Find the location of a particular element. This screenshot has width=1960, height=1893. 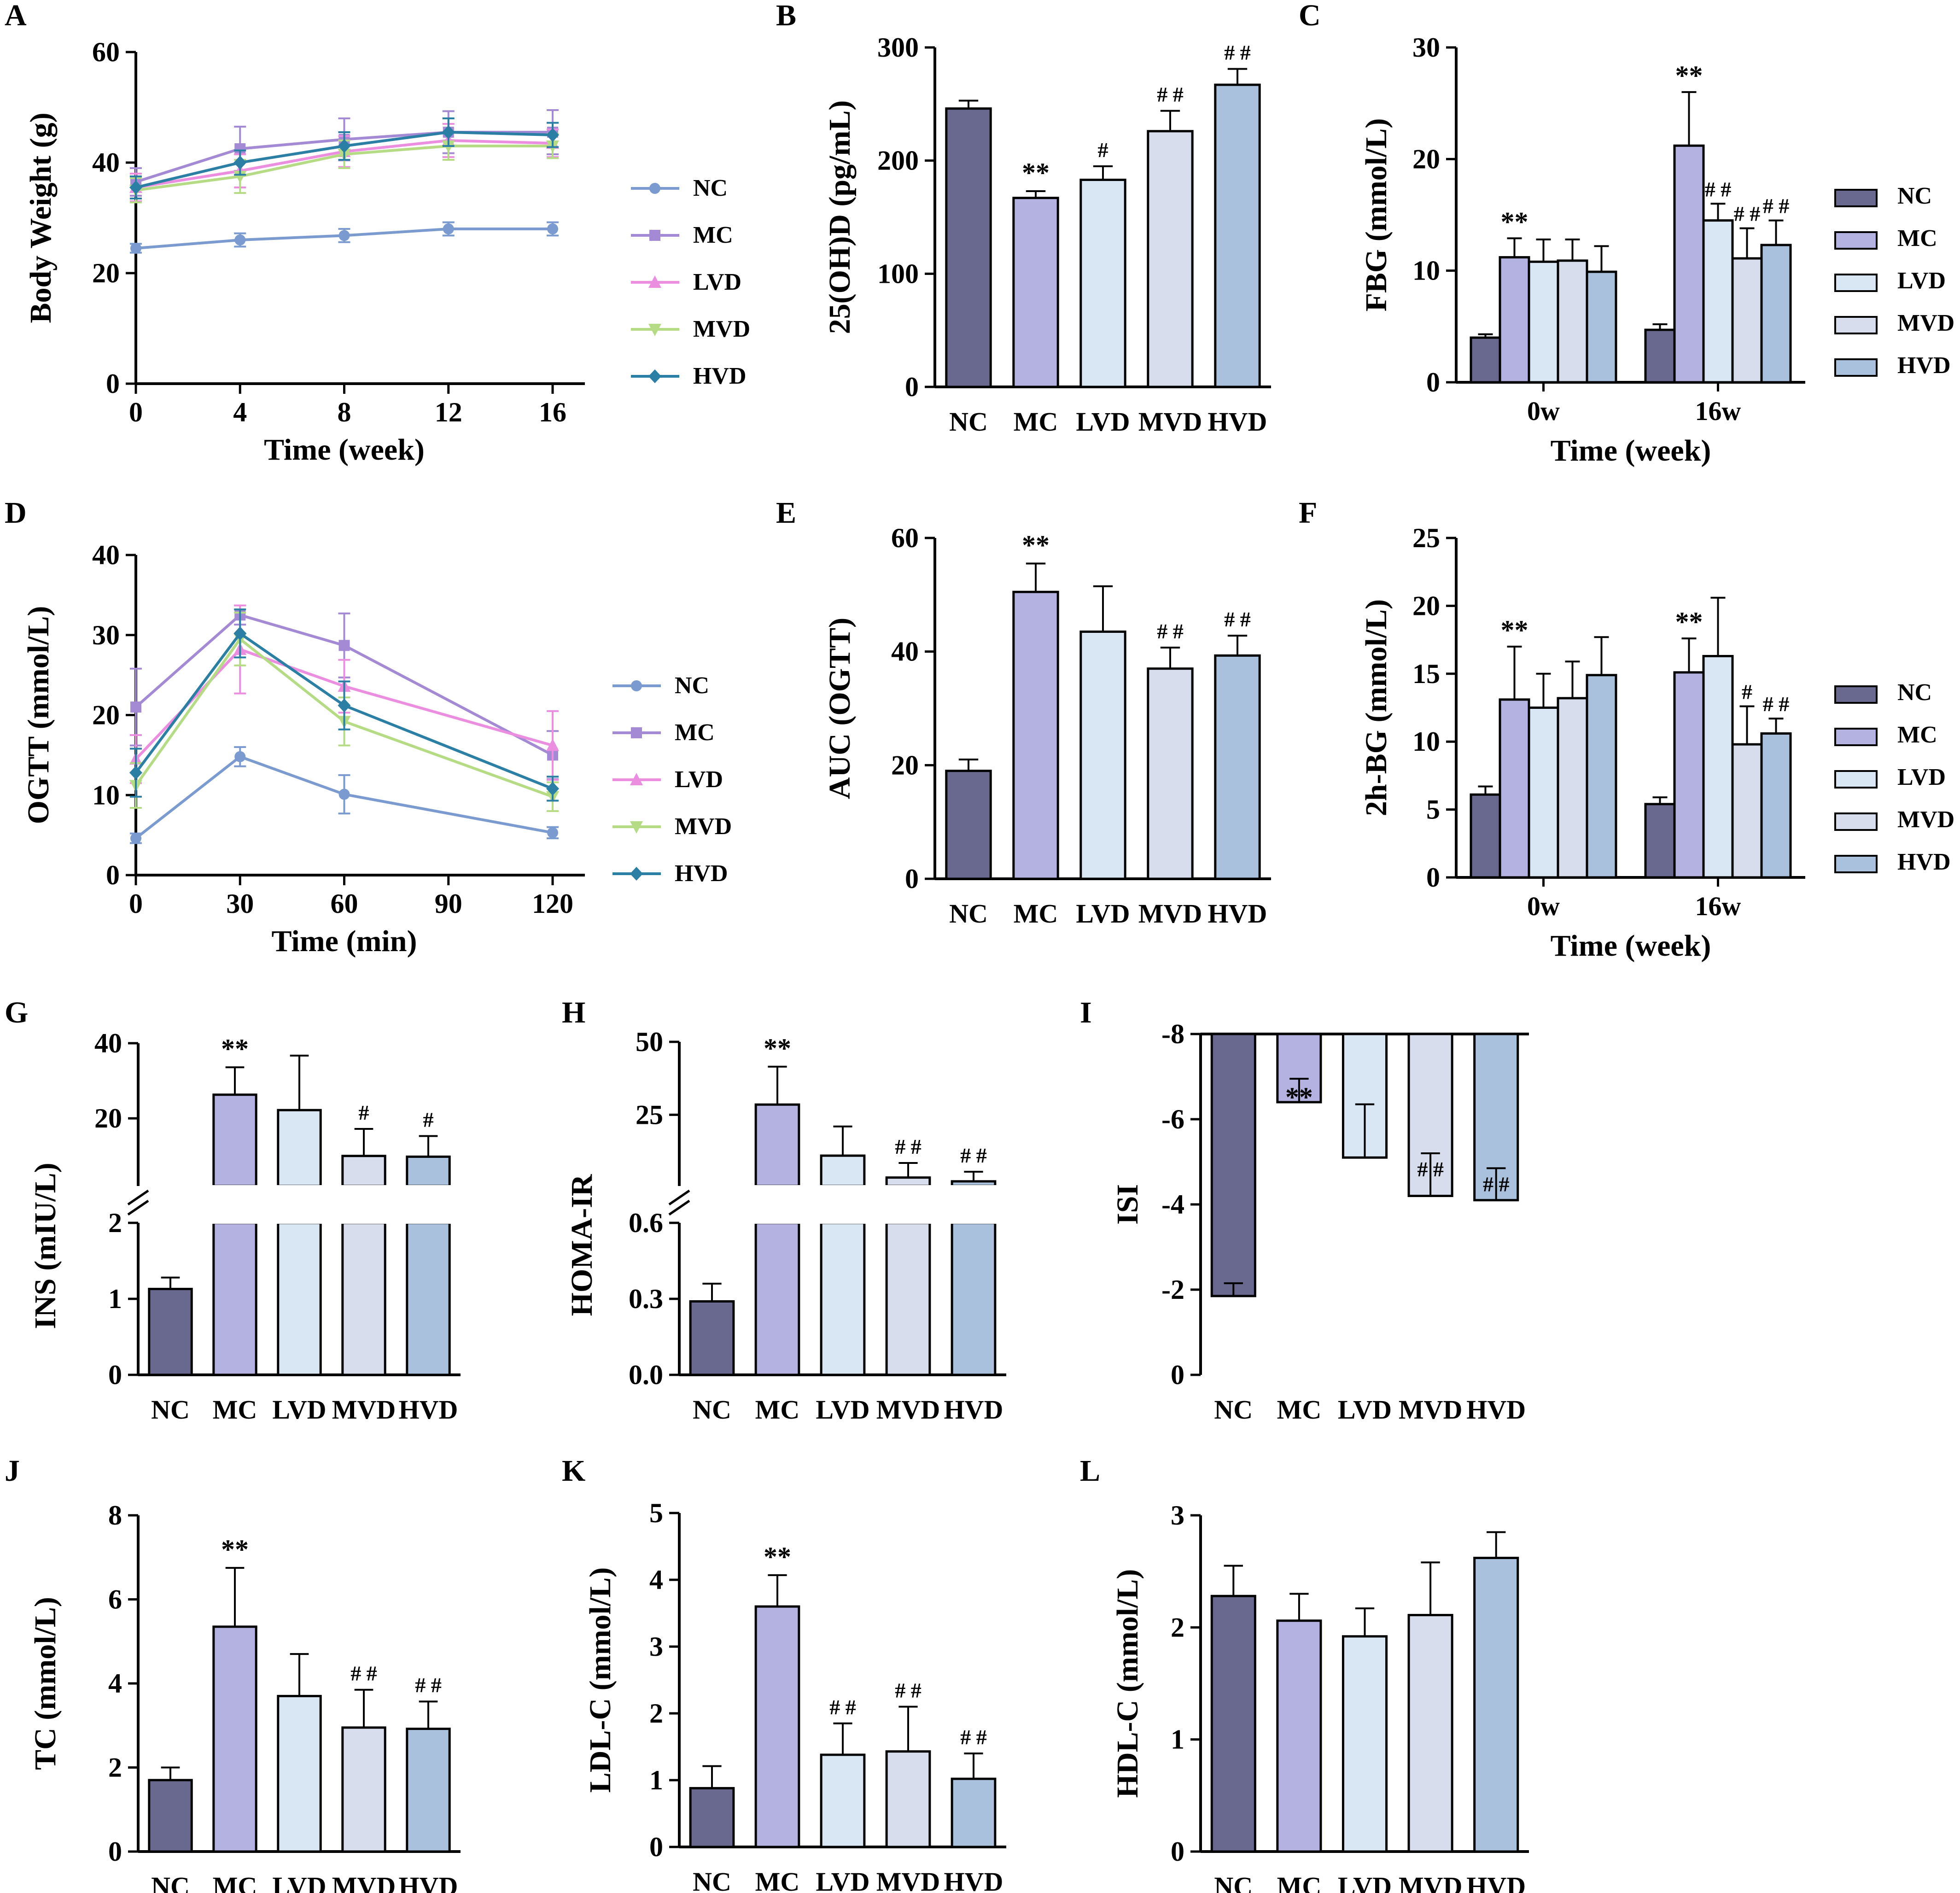

marker-triangle-down is located at coordinates (636, 827).